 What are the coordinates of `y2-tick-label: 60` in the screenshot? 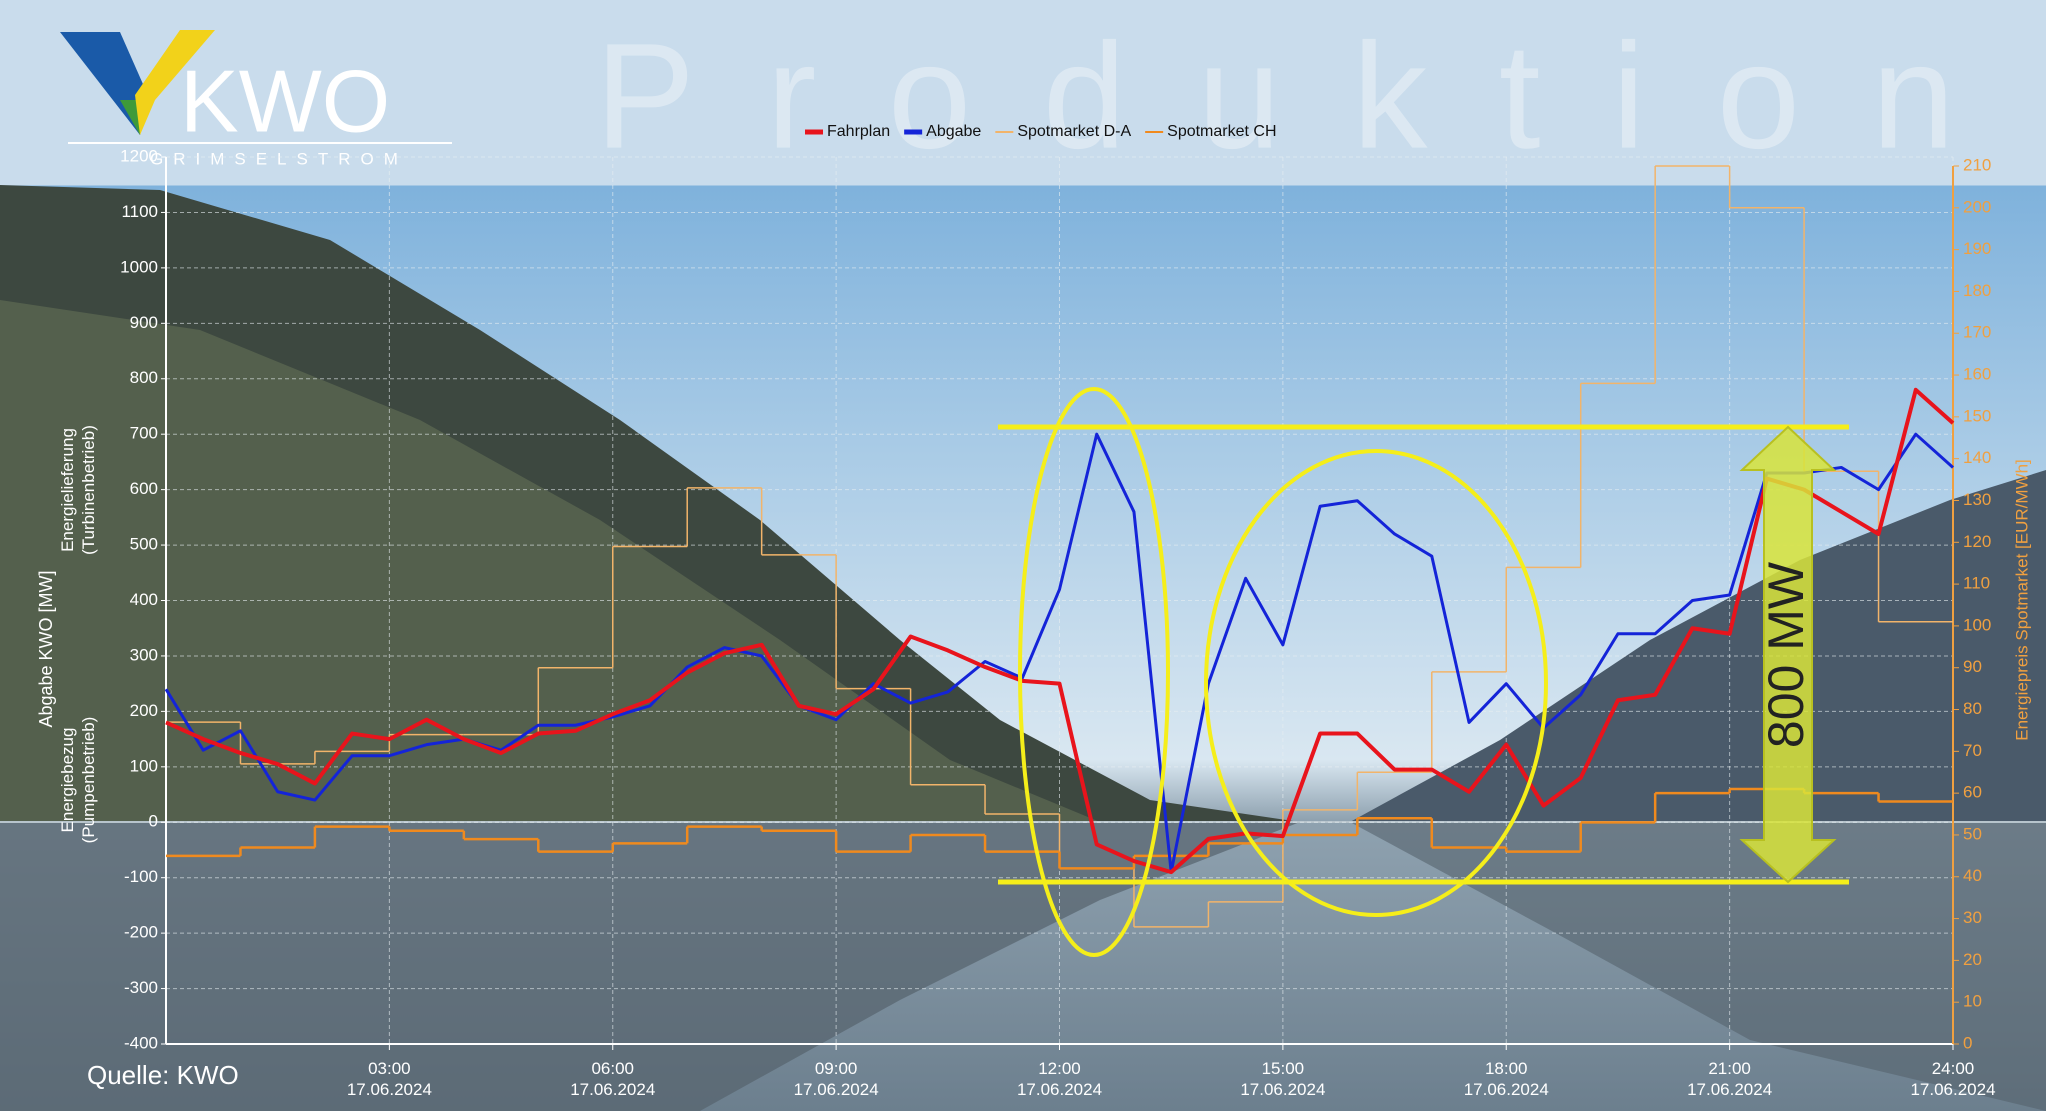 It's located at (1972, 792).